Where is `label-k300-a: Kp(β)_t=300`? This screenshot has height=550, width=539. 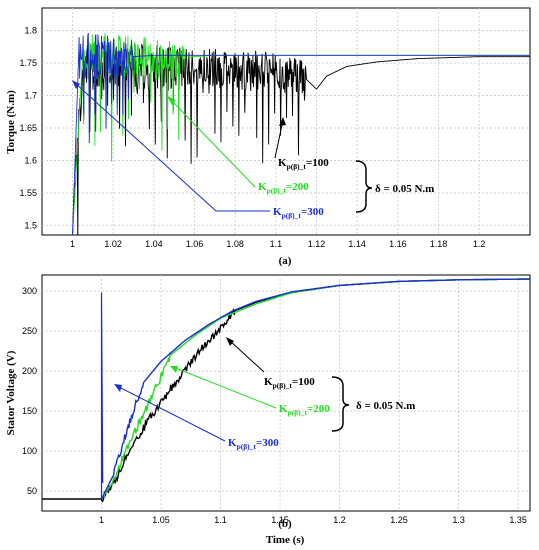 label-k300-a: Kp(β)_t=300 is located at coordinates (298, 213).